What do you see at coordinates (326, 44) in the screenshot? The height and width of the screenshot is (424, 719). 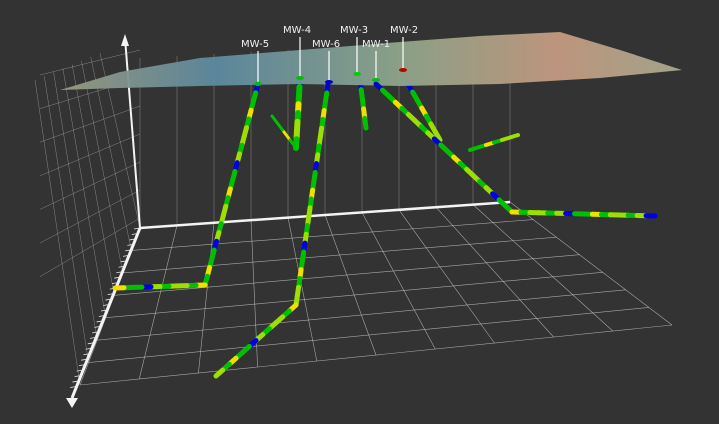 I see `well-label-mw-6: MW-6` at bounding box center [326, 44].